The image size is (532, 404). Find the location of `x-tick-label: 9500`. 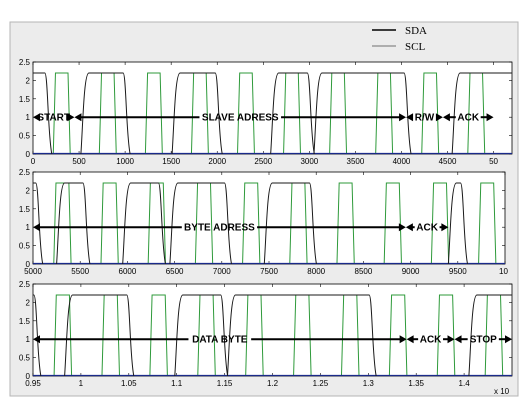

x-tick-label: 9500 is located at coordinates (458, 271).